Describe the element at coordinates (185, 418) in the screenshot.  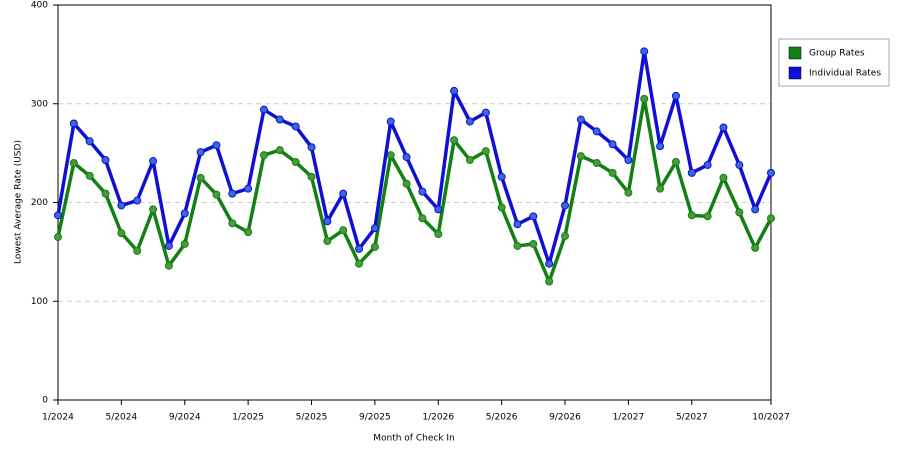
I see `x-tick-label: 9/2024` at that location.